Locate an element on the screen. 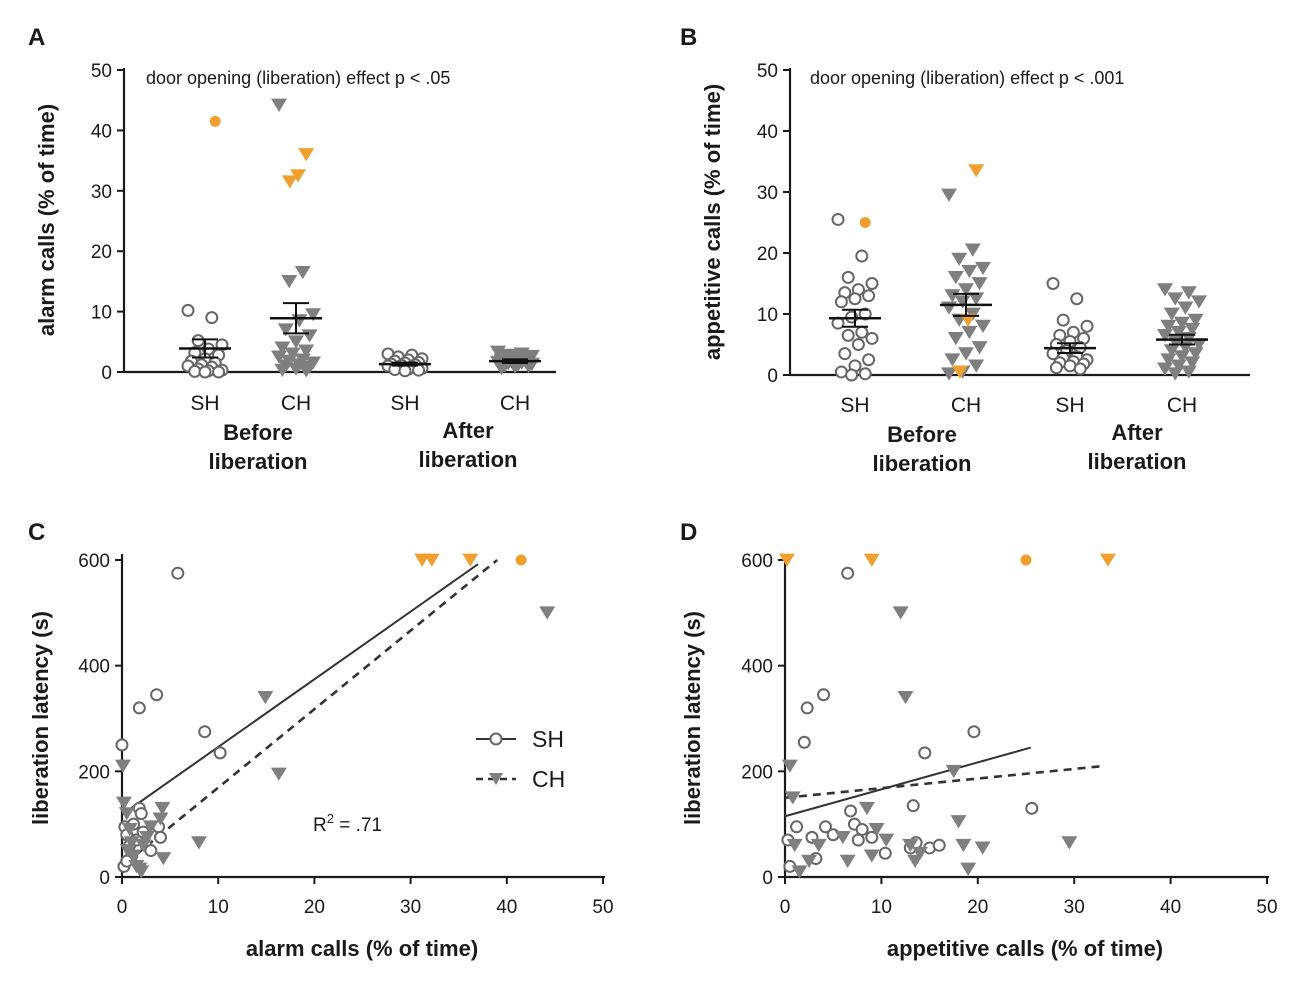  y-tick-label: 0 is located at coordinates (106, 373).